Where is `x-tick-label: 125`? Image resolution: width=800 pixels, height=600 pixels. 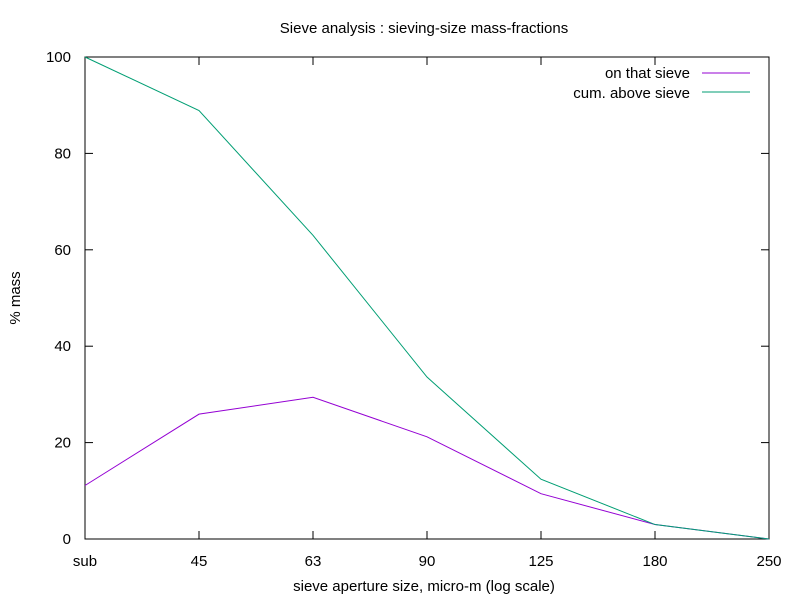 x-tick-label: 125 is located at coordinates (540, 561).